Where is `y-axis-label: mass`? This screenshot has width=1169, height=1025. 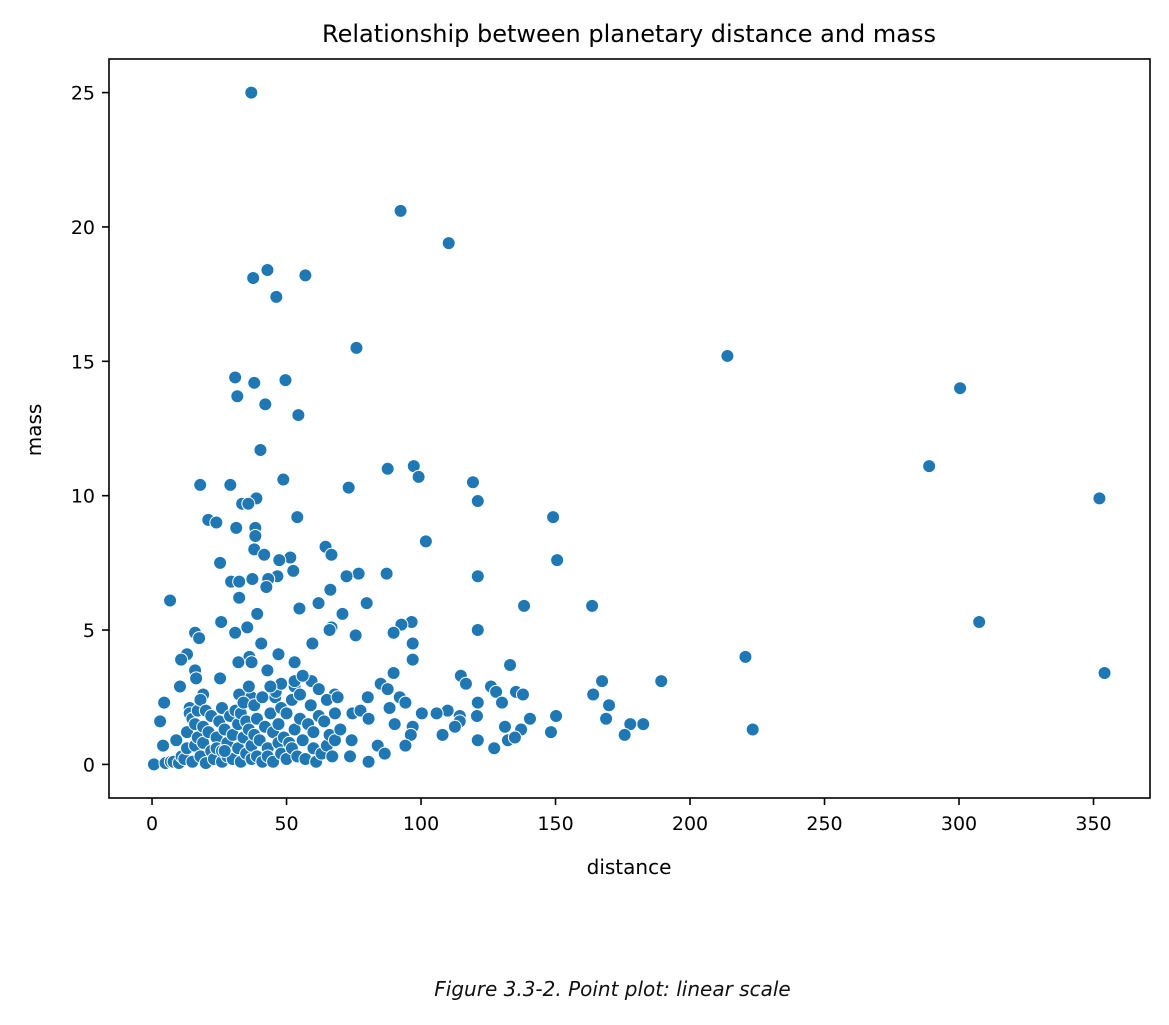
y-axis-label: mass is located at coordinates (34, 430).